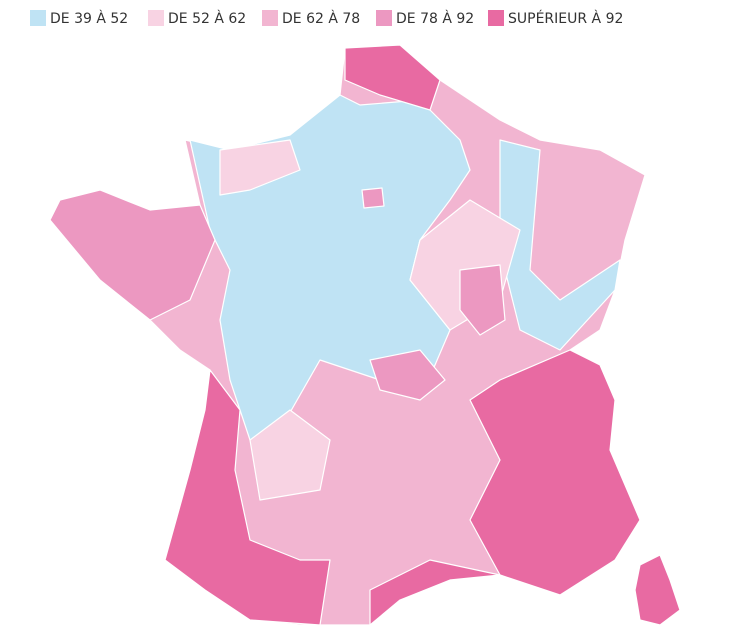  Describe the element at coordinates (207, 18) in the screenshot. I see `legend-label: DE 52 À 62` at that location.